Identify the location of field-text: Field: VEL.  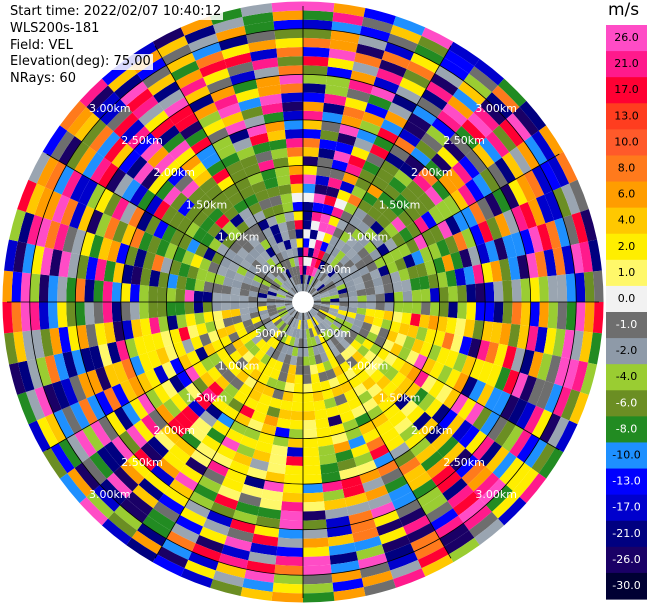
(41, 46).